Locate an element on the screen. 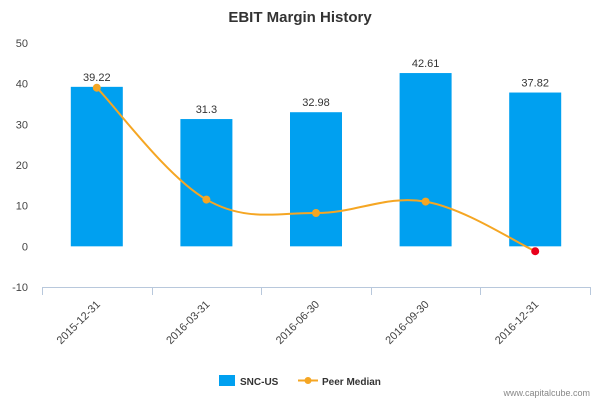 This screenshot has height=400, width=600. bar-data-label: 42.61 is located at coordinates (426, 64).